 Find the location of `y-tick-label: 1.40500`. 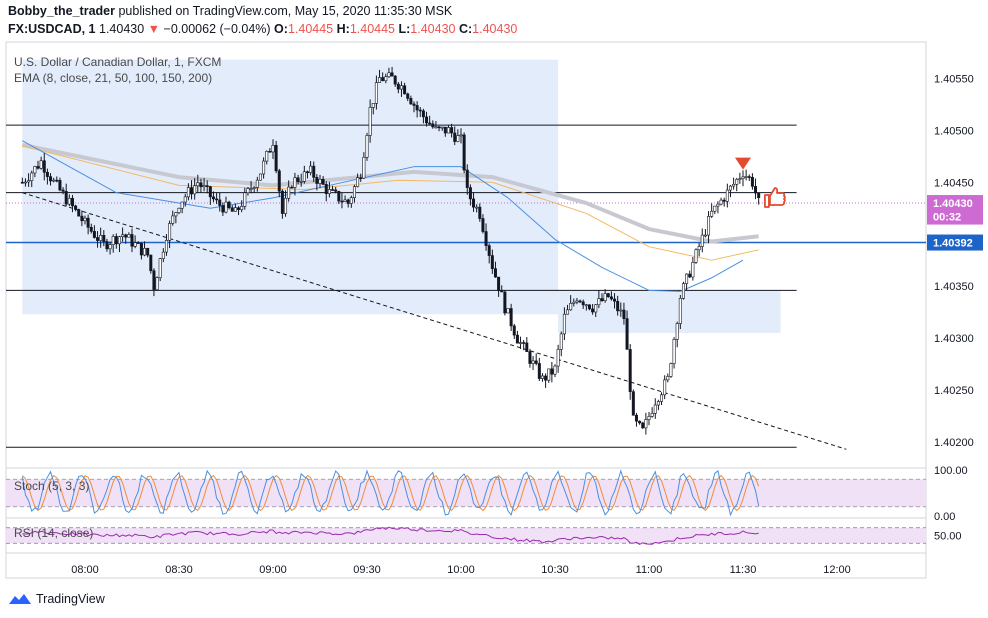

y-tick-label: 1.40500 is located at coordinates (954, 131).